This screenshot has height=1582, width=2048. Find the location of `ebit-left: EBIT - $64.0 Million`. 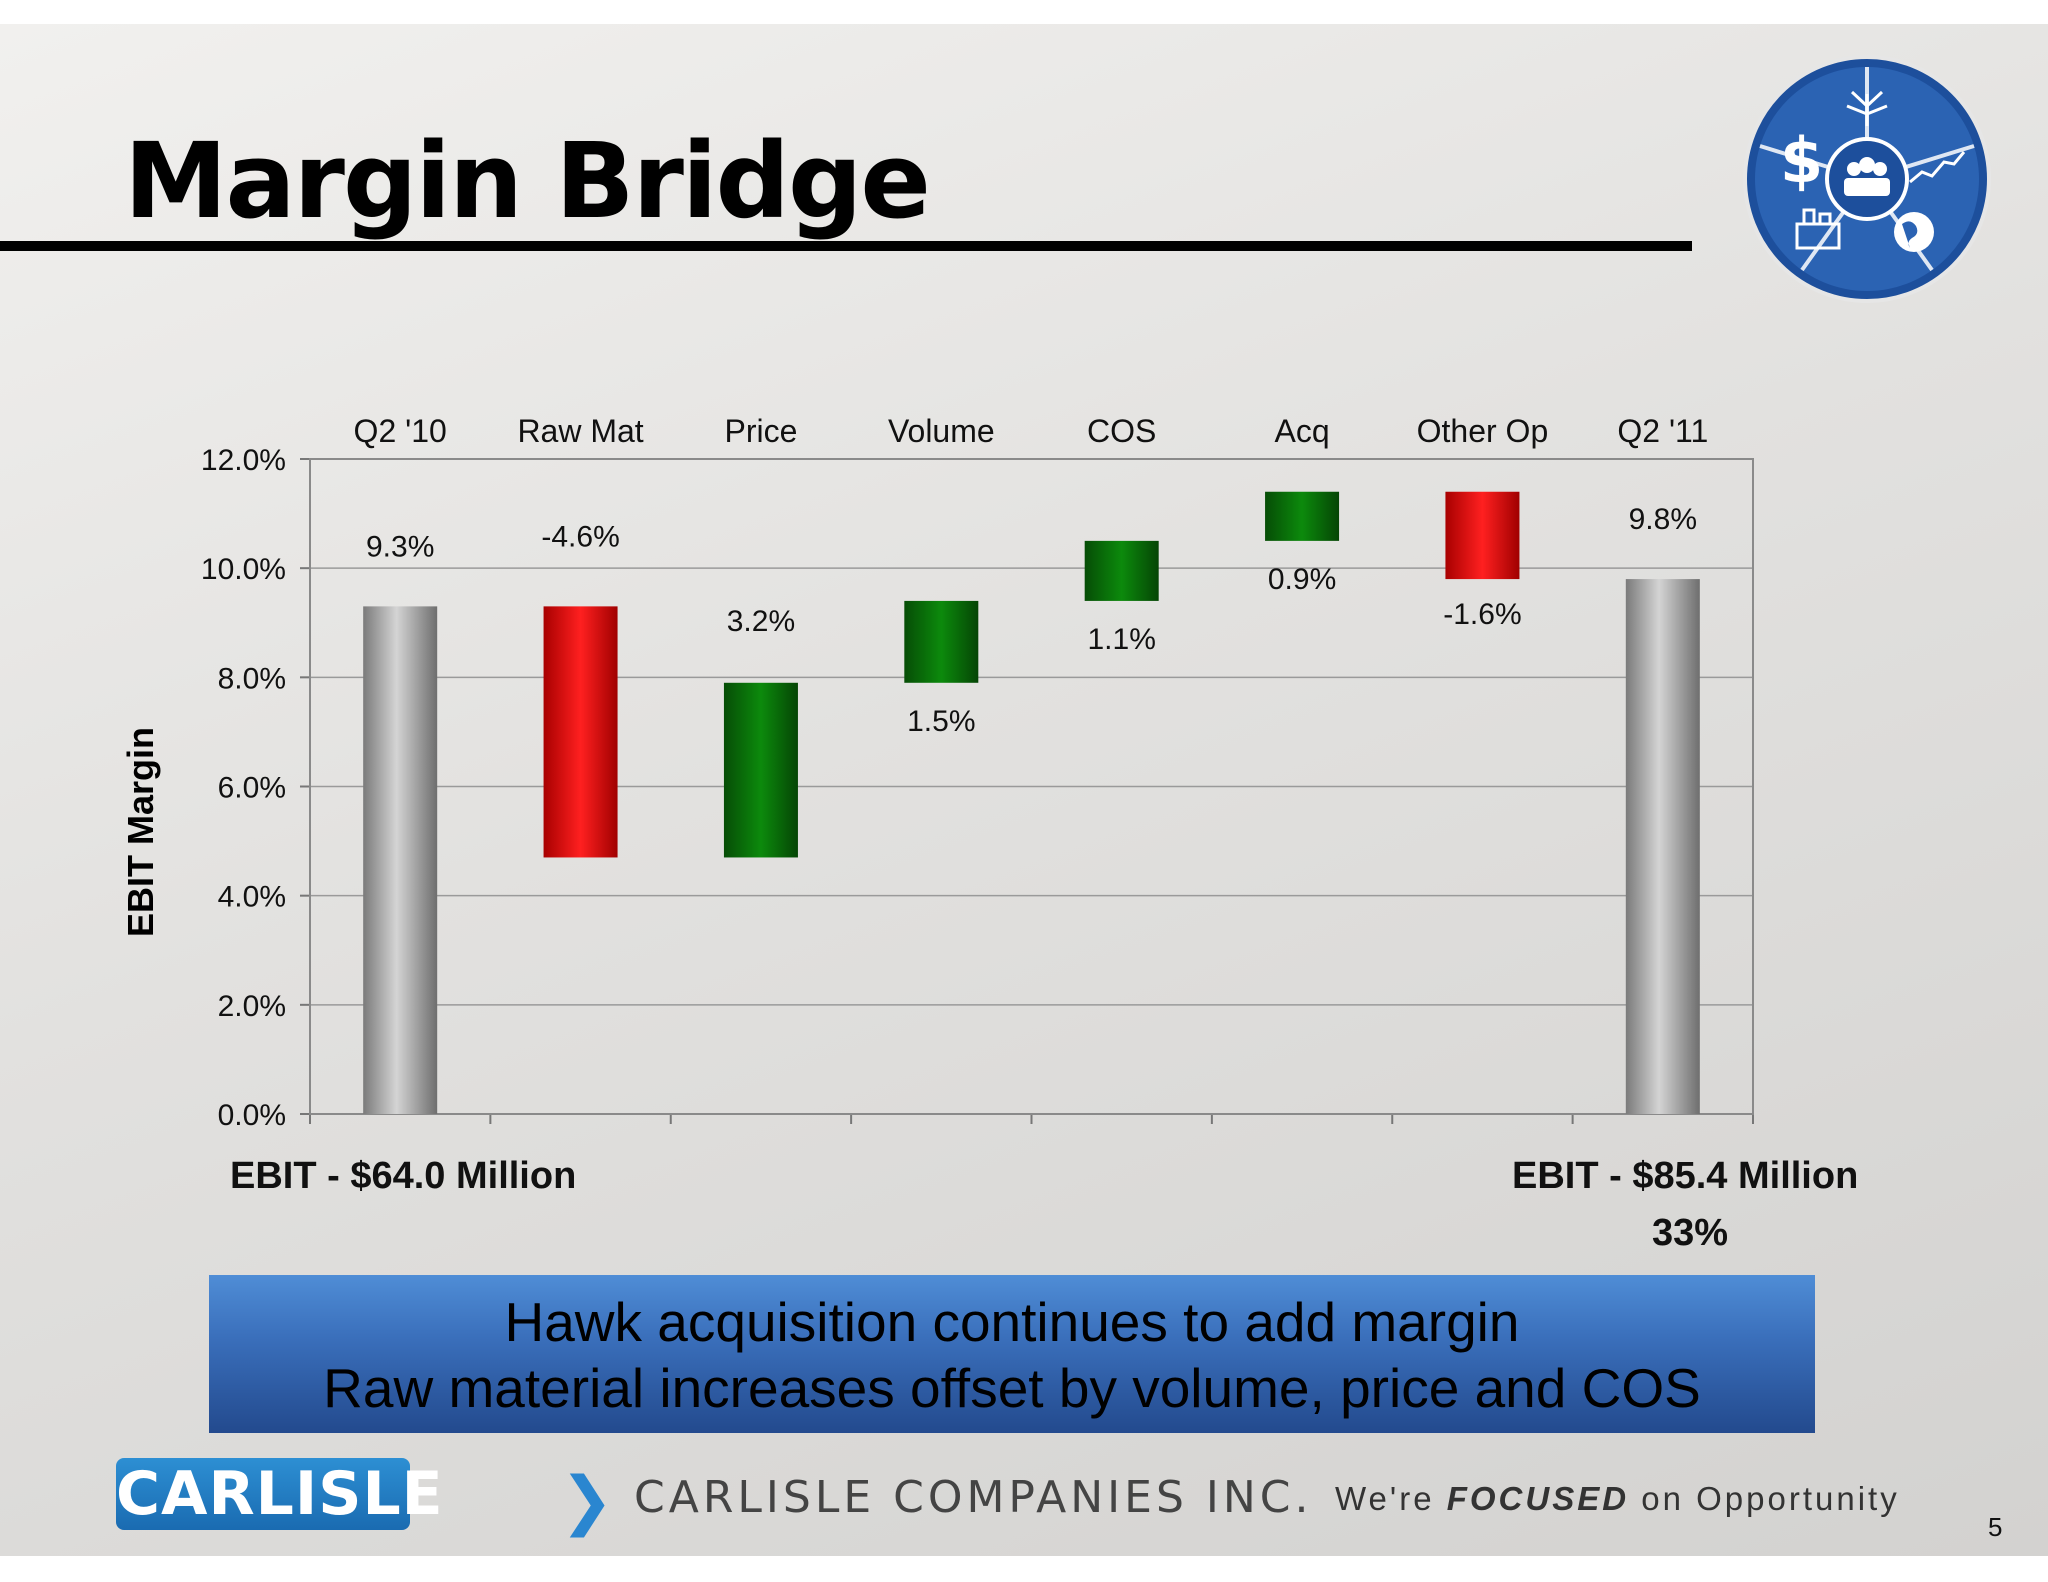

ebit-left: EBIT - $64.0 Million is located at coordinates (403, 1176).